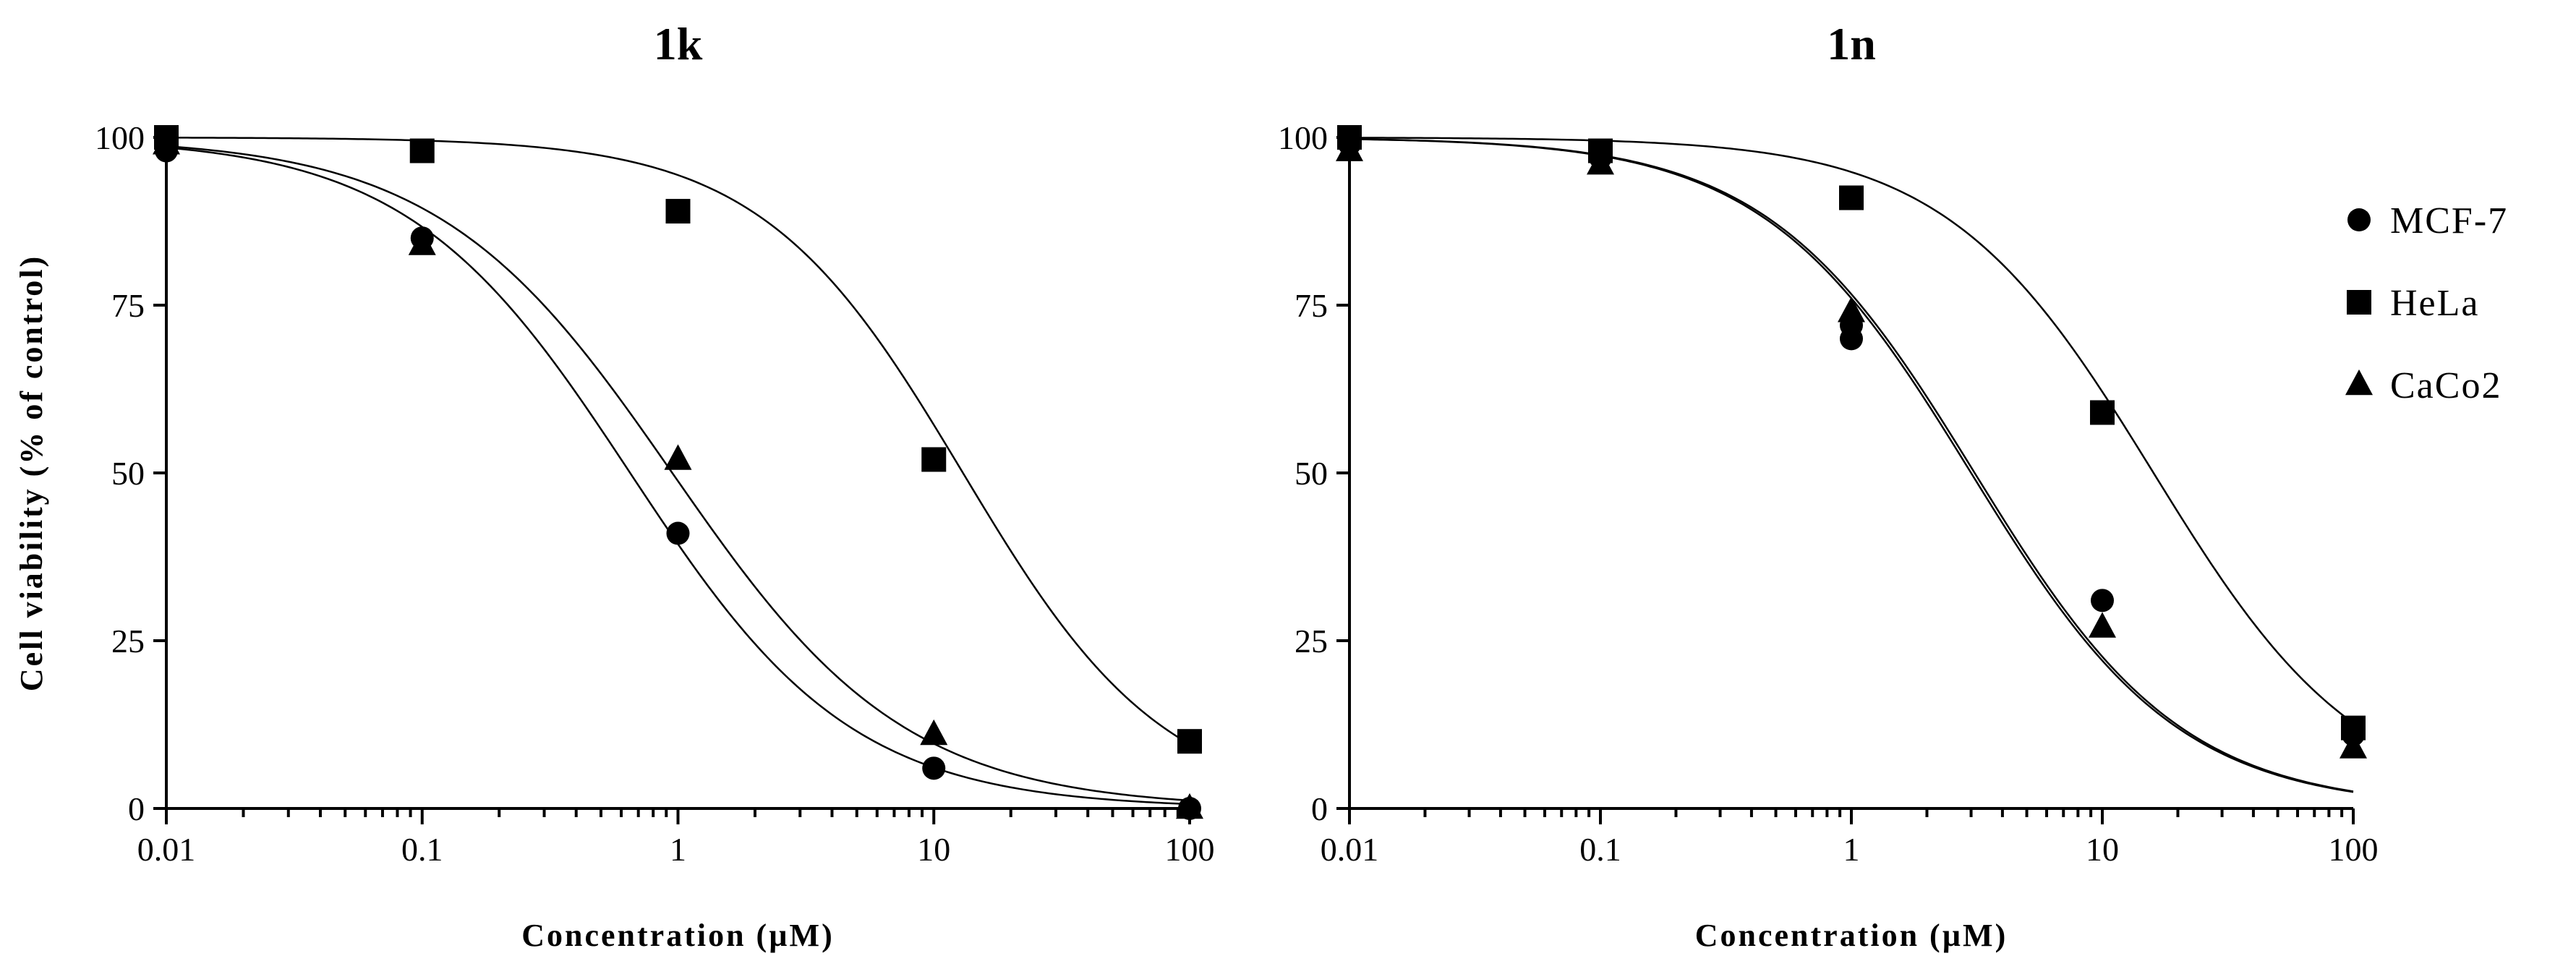 The height and width of the screenshot is (969, 2576). Describe the element at coordinates (678, 935) in the screenshot. I see `panel-1k-x-label: Concentration (µM)` at that location.